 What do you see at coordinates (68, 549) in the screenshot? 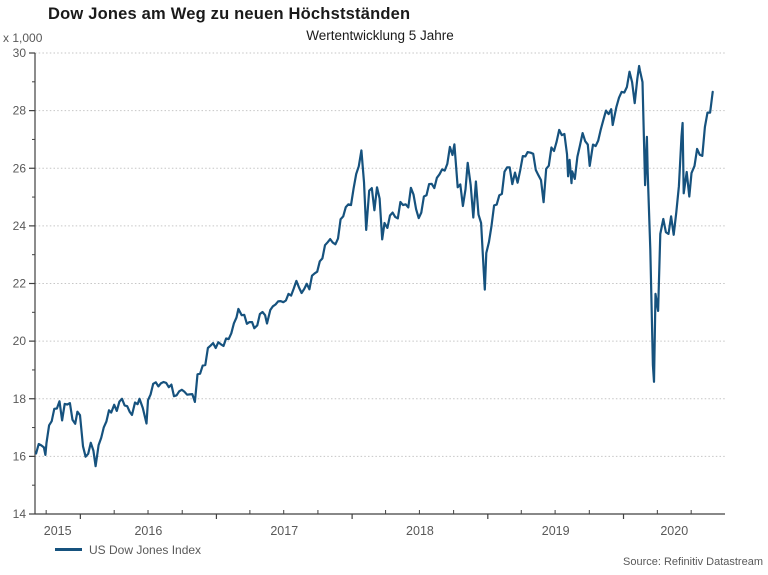
I see `legend-line-swatch` at bounding box center [68, 549].